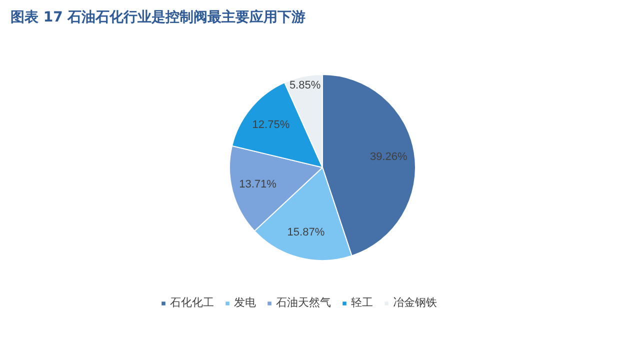 This screenshot has height=348, width=638. Describe the element at coordinates (158, 17) in the screenshot. I see `chart-title: 图表 17 石油石化行业是控制阀最主要应用下游` at that location.